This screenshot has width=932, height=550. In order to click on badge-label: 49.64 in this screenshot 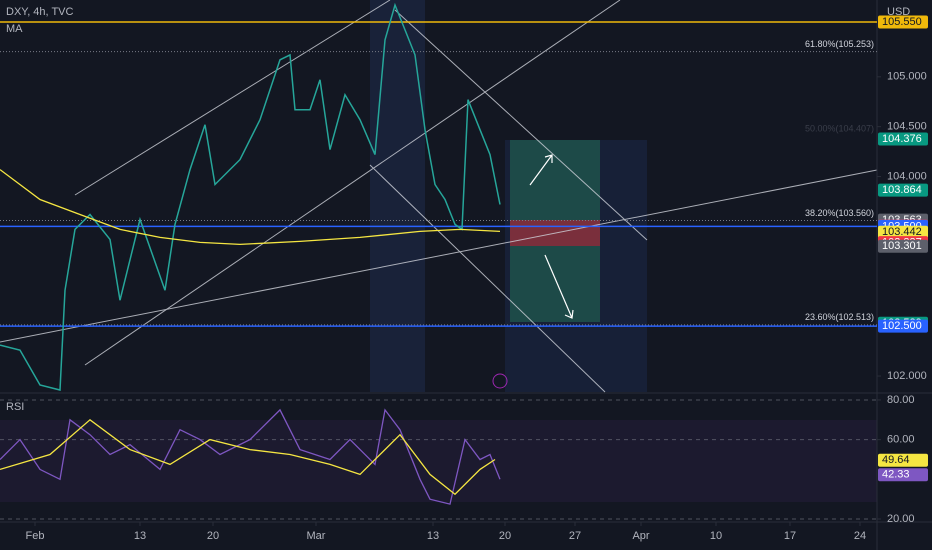, I will do `click(896, 460)`.